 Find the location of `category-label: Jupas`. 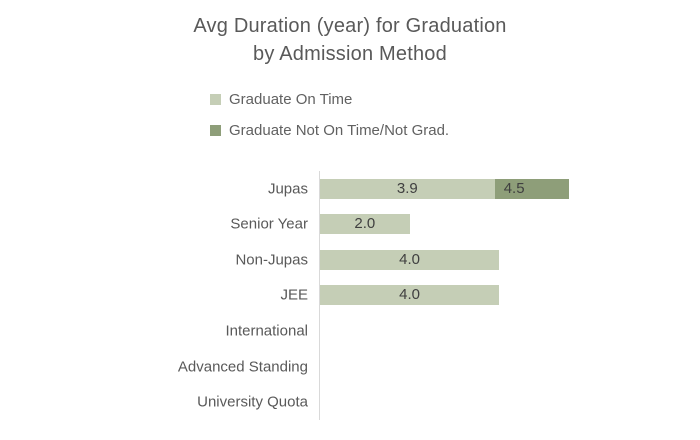

category-label: Jupas is located at coordinates (287, 189).